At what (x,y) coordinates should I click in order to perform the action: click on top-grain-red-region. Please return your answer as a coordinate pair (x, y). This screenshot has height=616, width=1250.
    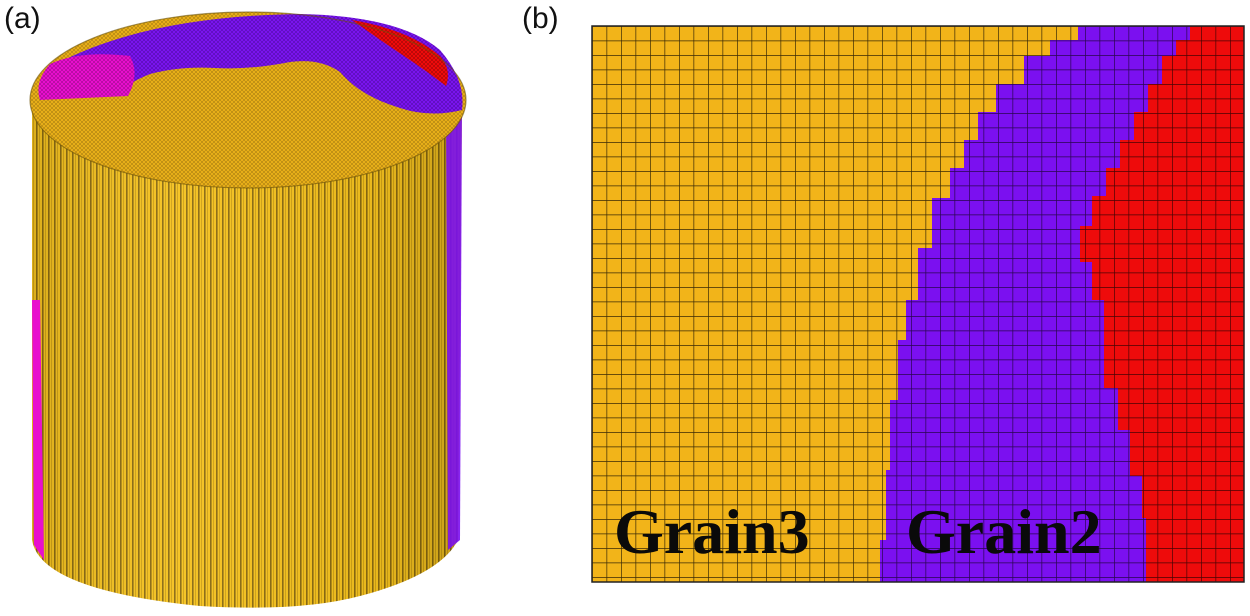
    Looking at the image, I should click on (400, 53).